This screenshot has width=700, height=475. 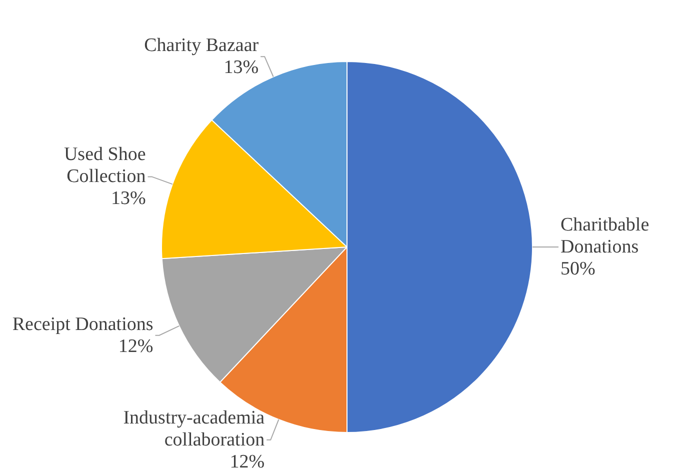 I want to click on slice-label: Charitbable Donations, so click(x=605, y=236).